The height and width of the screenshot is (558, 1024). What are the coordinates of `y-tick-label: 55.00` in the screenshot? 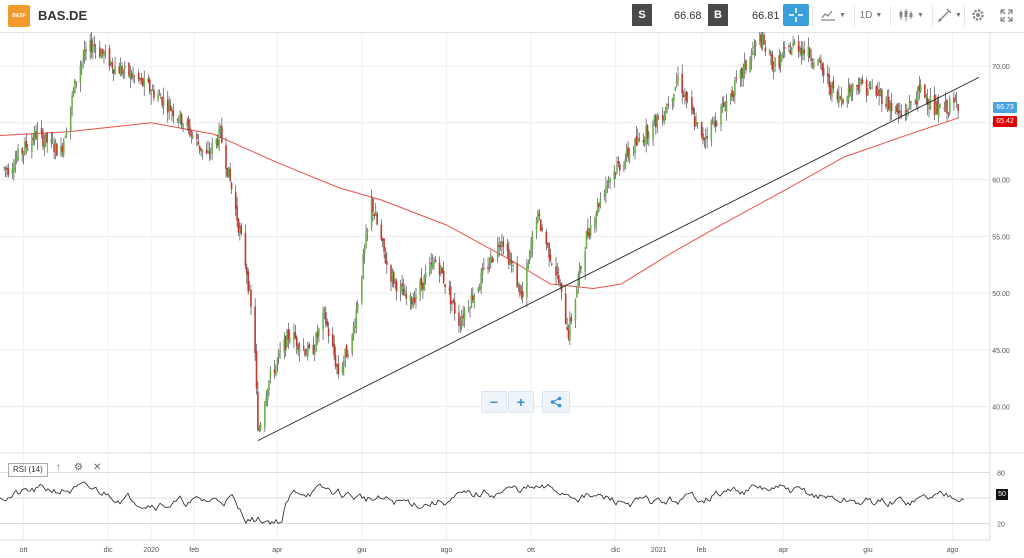 It's located at (1001, 237).